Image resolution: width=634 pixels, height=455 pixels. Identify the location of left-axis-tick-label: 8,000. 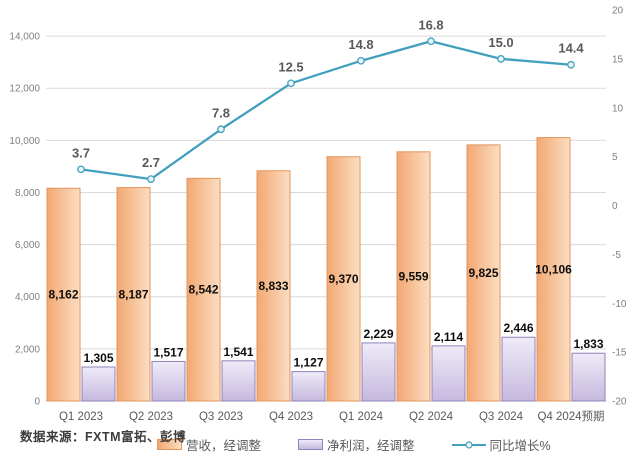
(27, 193).